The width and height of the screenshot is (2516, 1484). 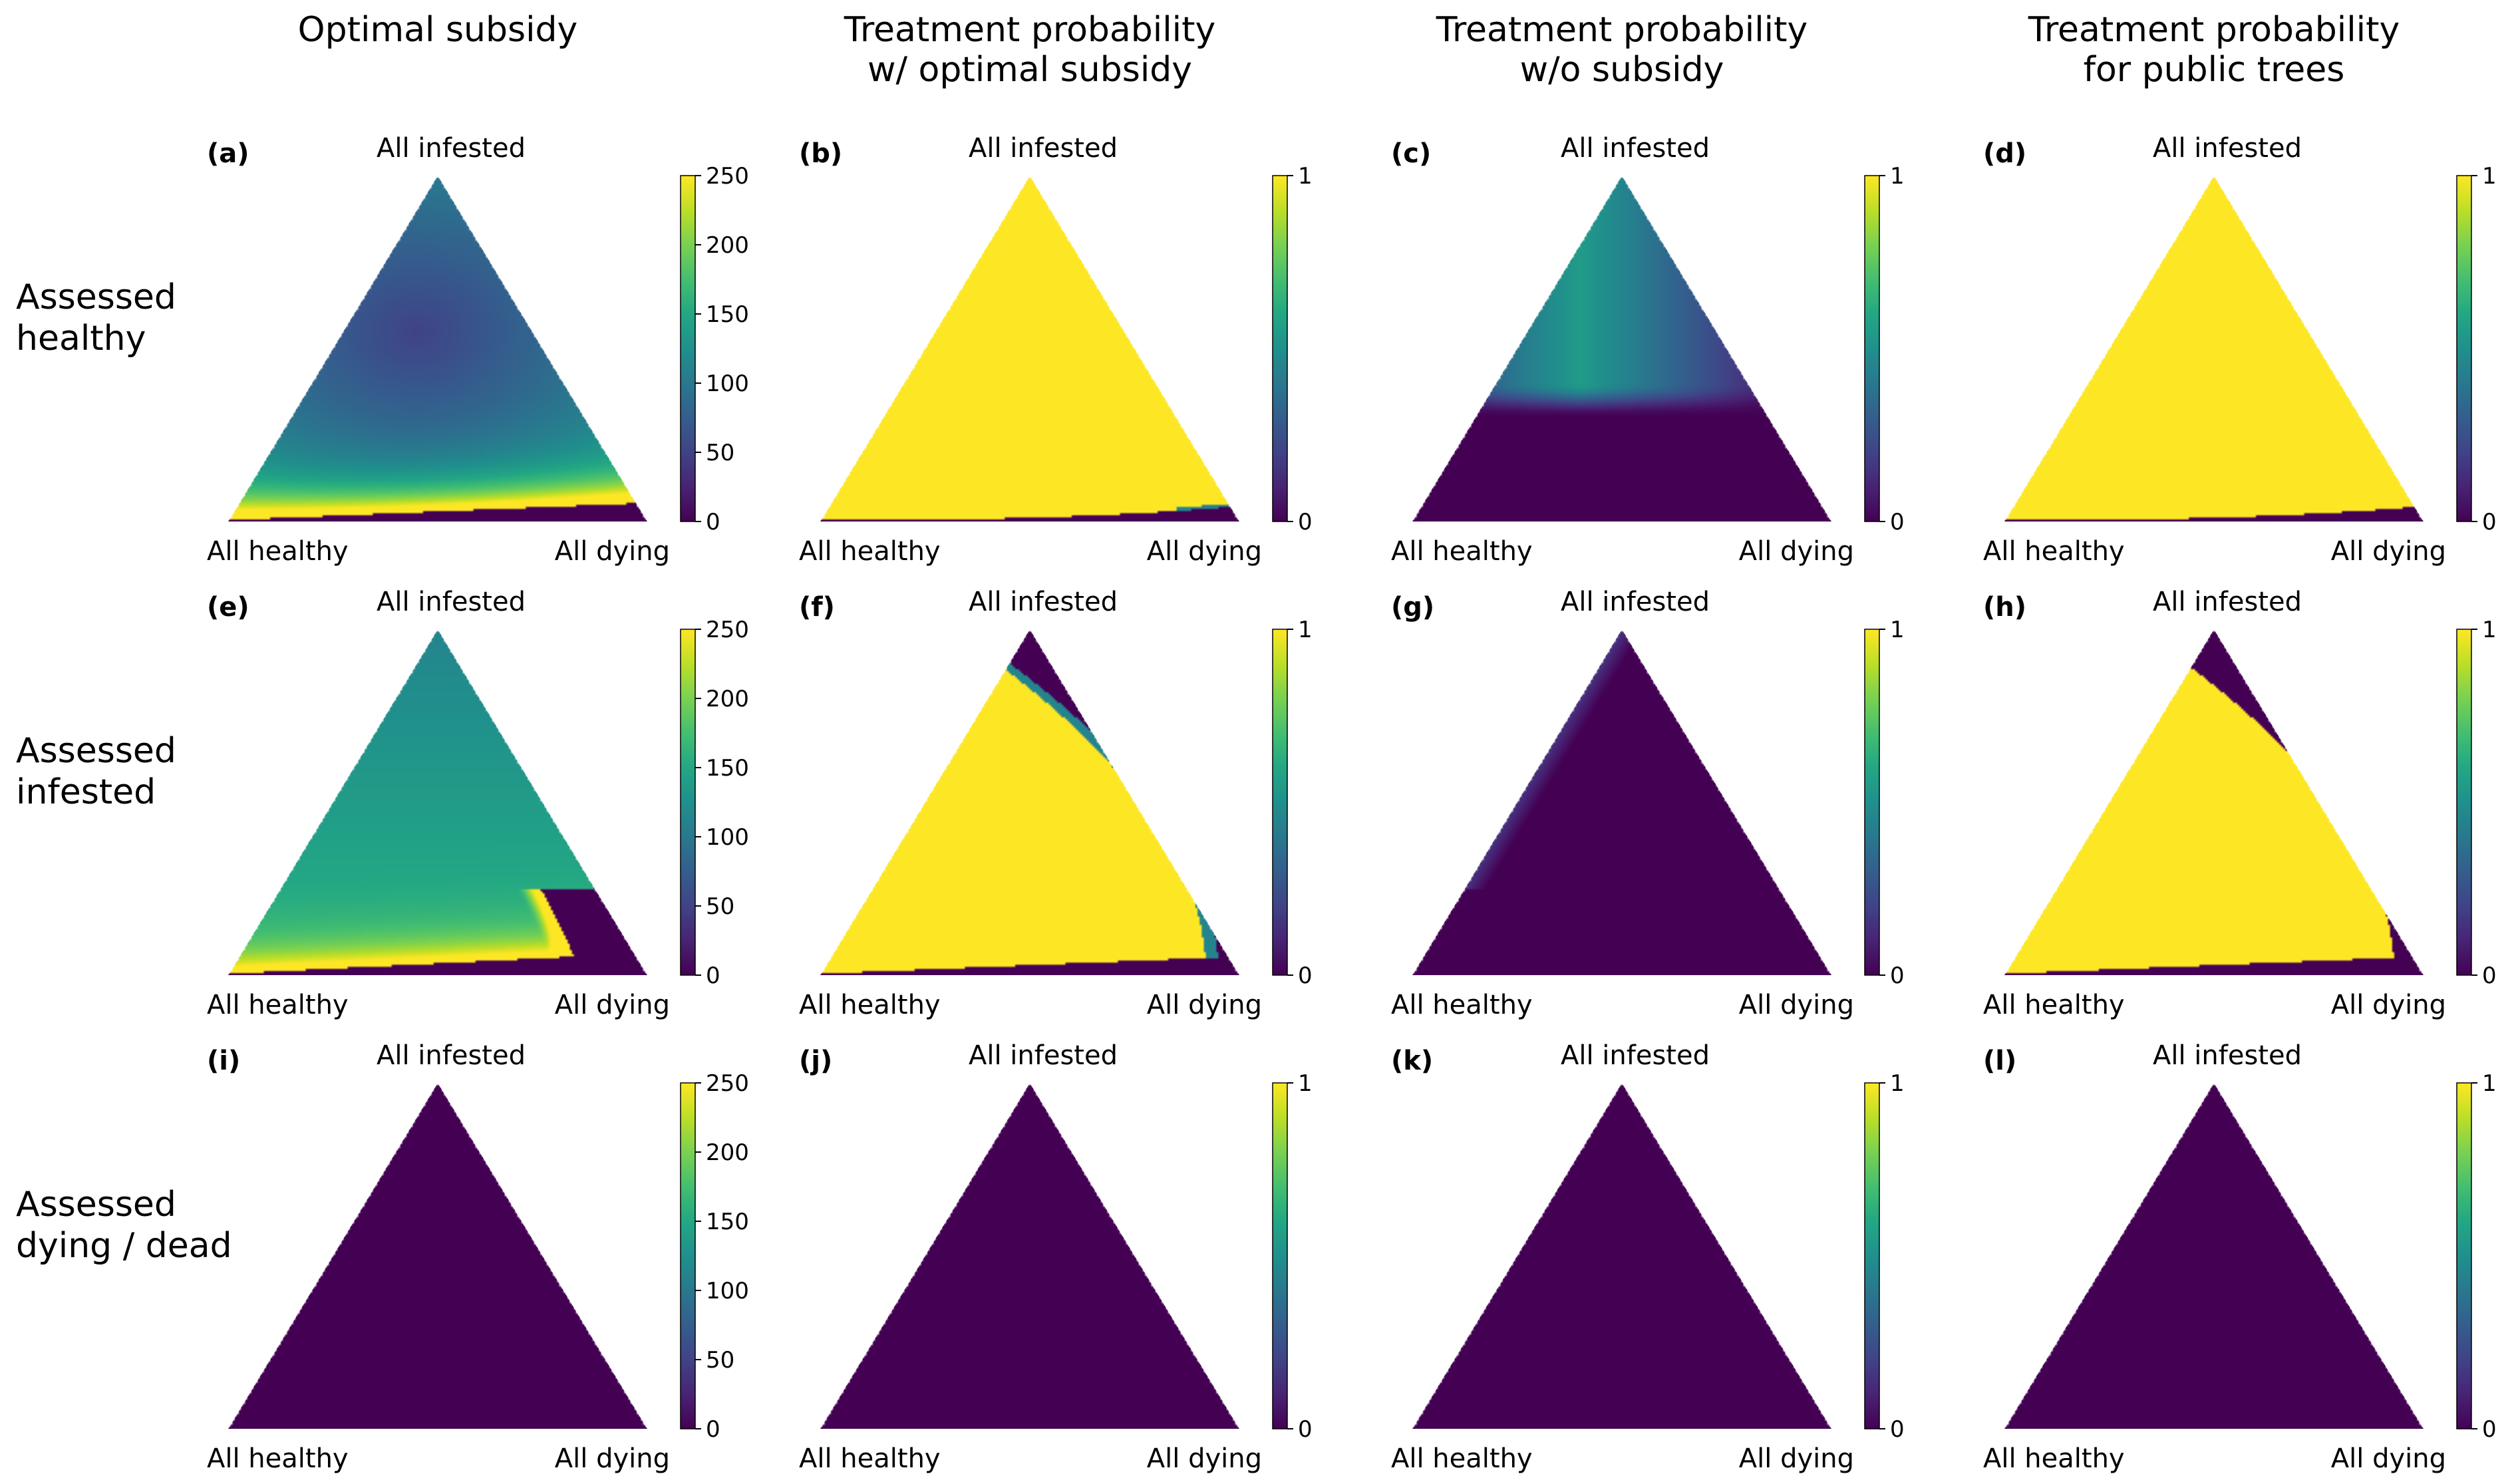 I want to click on ternary-panel: (k) All infested All healthy All dying 0 1, so click(x=1648, y=1257).